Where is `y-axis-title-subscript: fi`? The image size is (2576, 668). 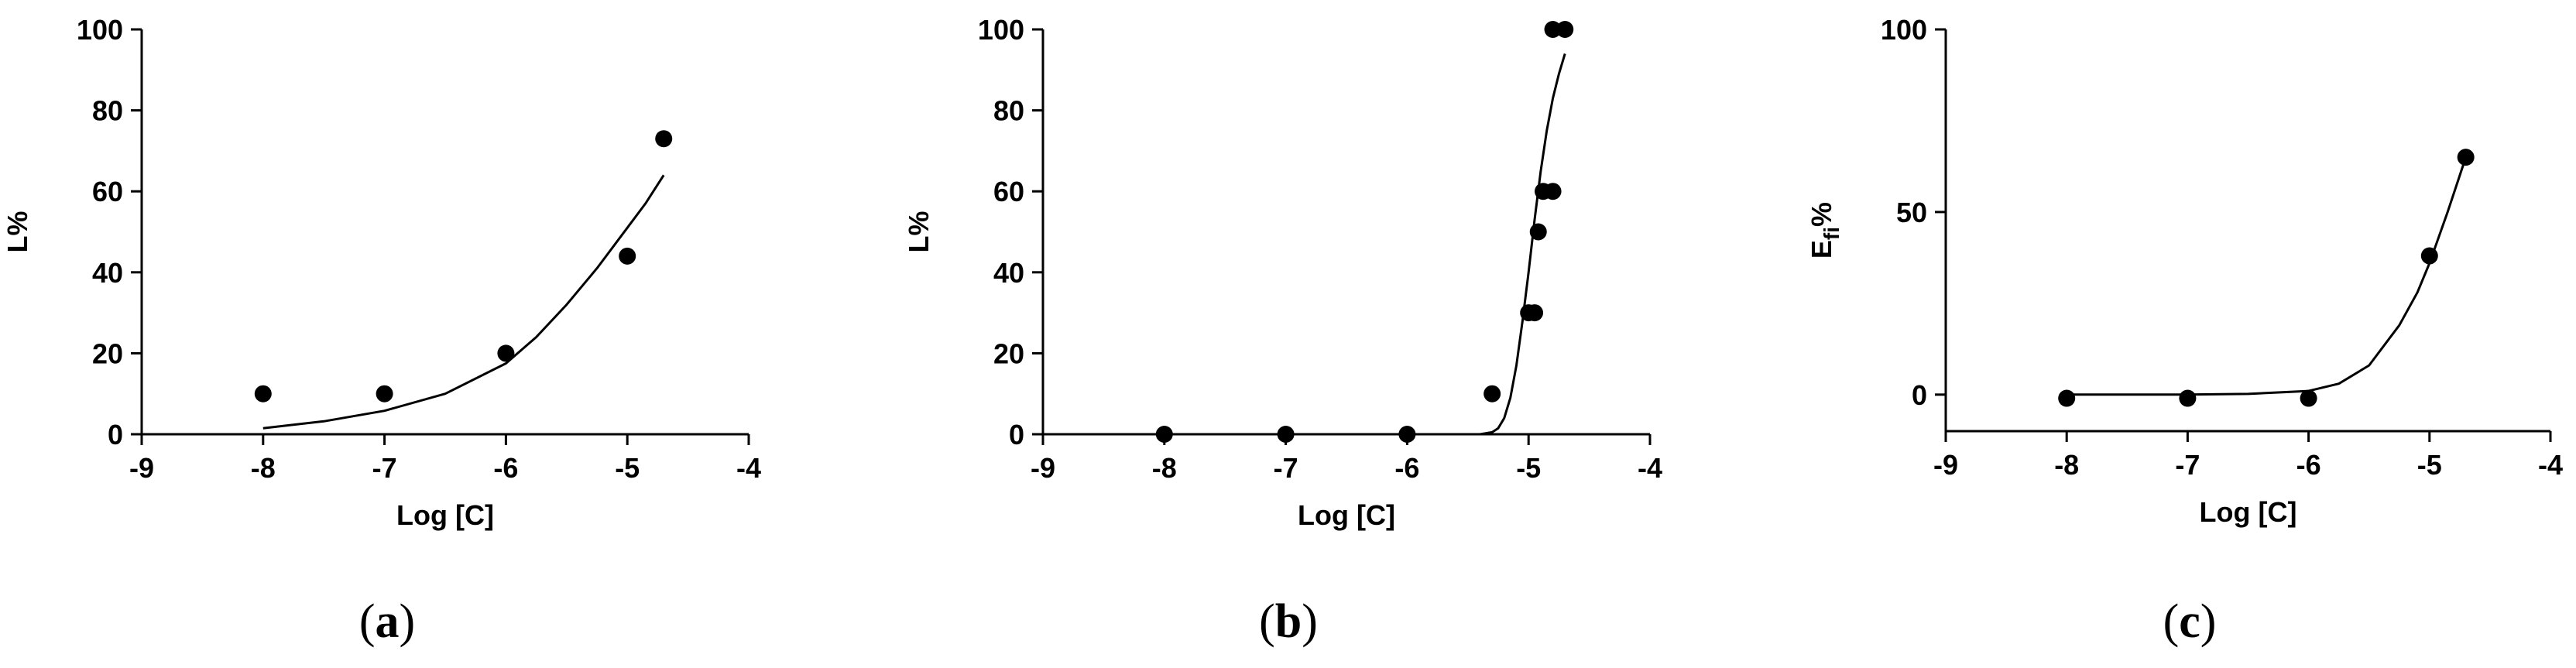 y-axis-title-subscript: fi is located at coordinates (1832, 233).